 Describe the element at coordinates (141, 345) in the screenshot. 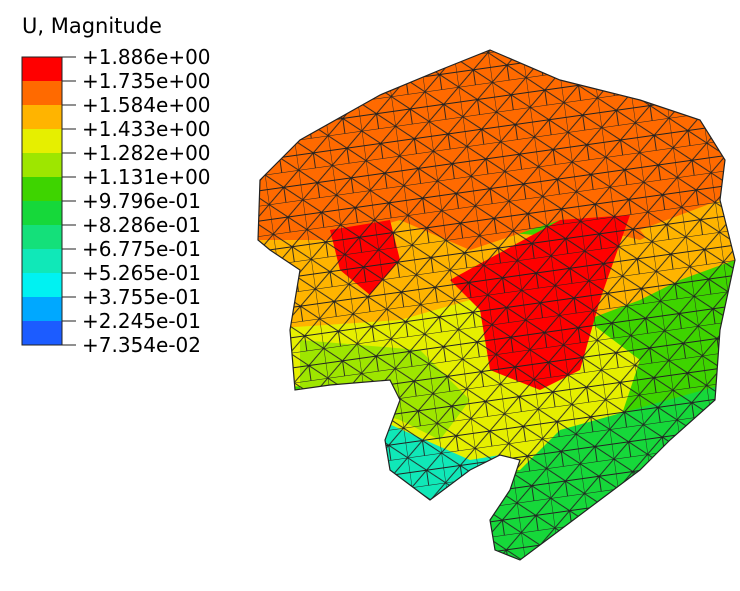

I see `legend-level: +7.354e-02` at that location.